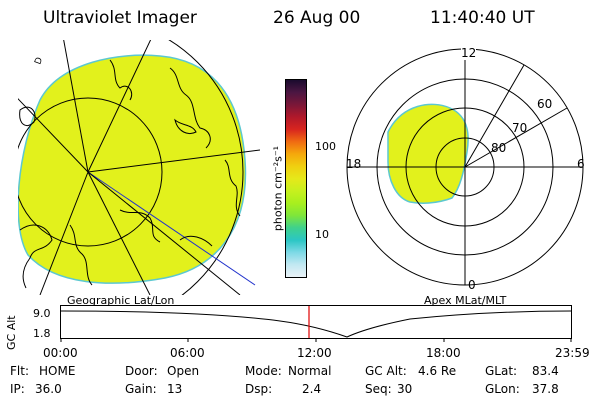 The width and height of the screenshot is (600, 400). What do you see at coordinates (472, 285) in the screenshot?
I see `mlt-label-0: 0` at bounding box center [472, 285].